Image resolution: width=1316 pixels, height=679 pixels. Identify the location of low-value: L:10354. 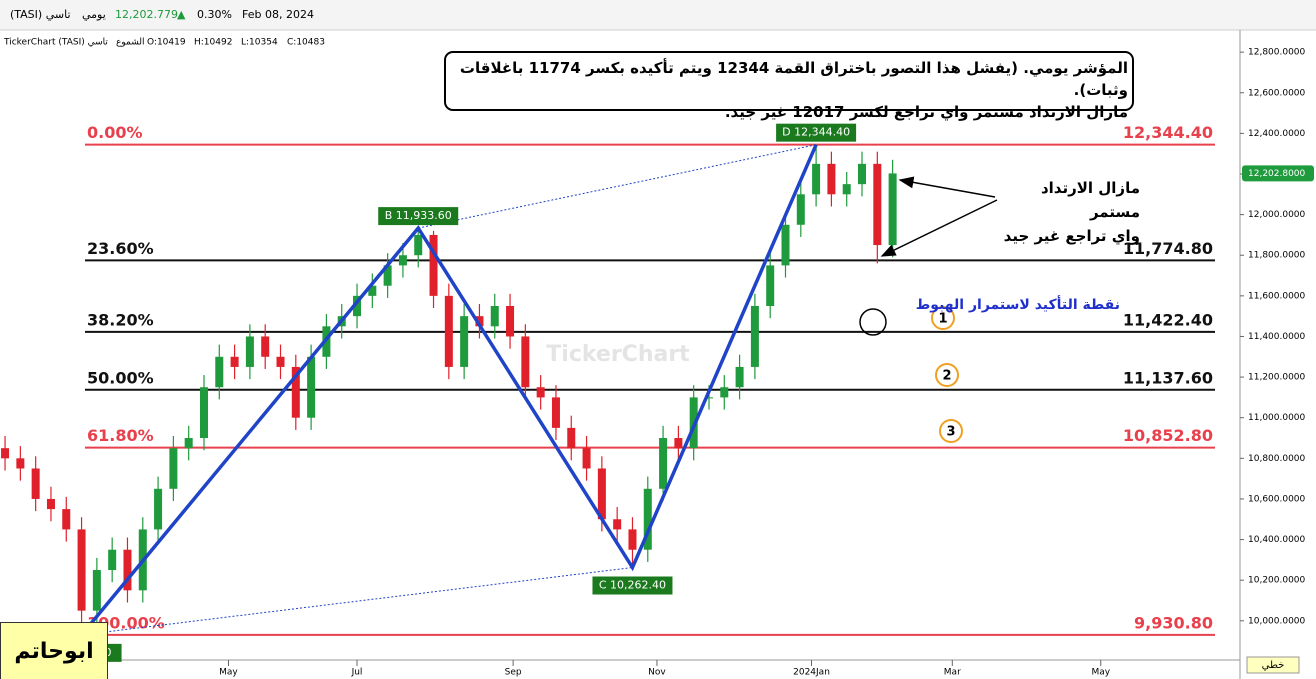
(259, 43).